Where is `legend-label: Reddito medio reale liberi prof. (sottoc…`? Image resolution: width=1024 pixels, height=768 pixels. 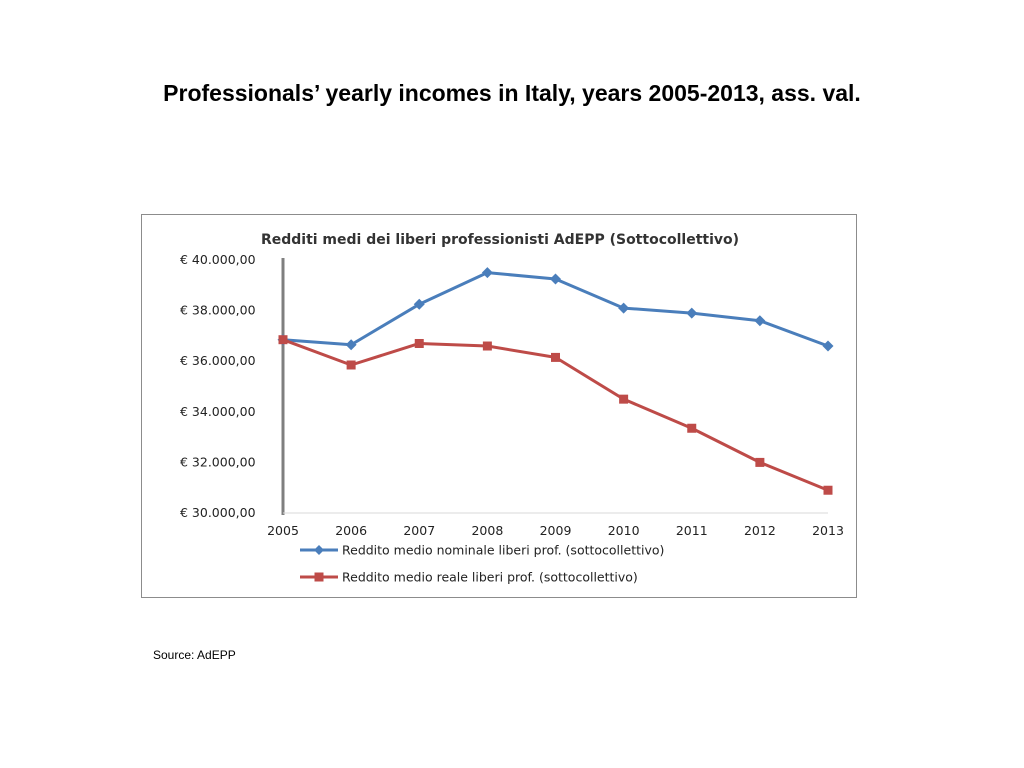 legend-label: Reddito medio reale liberi prof. (sottoc… is located at coordinates (490, 577).